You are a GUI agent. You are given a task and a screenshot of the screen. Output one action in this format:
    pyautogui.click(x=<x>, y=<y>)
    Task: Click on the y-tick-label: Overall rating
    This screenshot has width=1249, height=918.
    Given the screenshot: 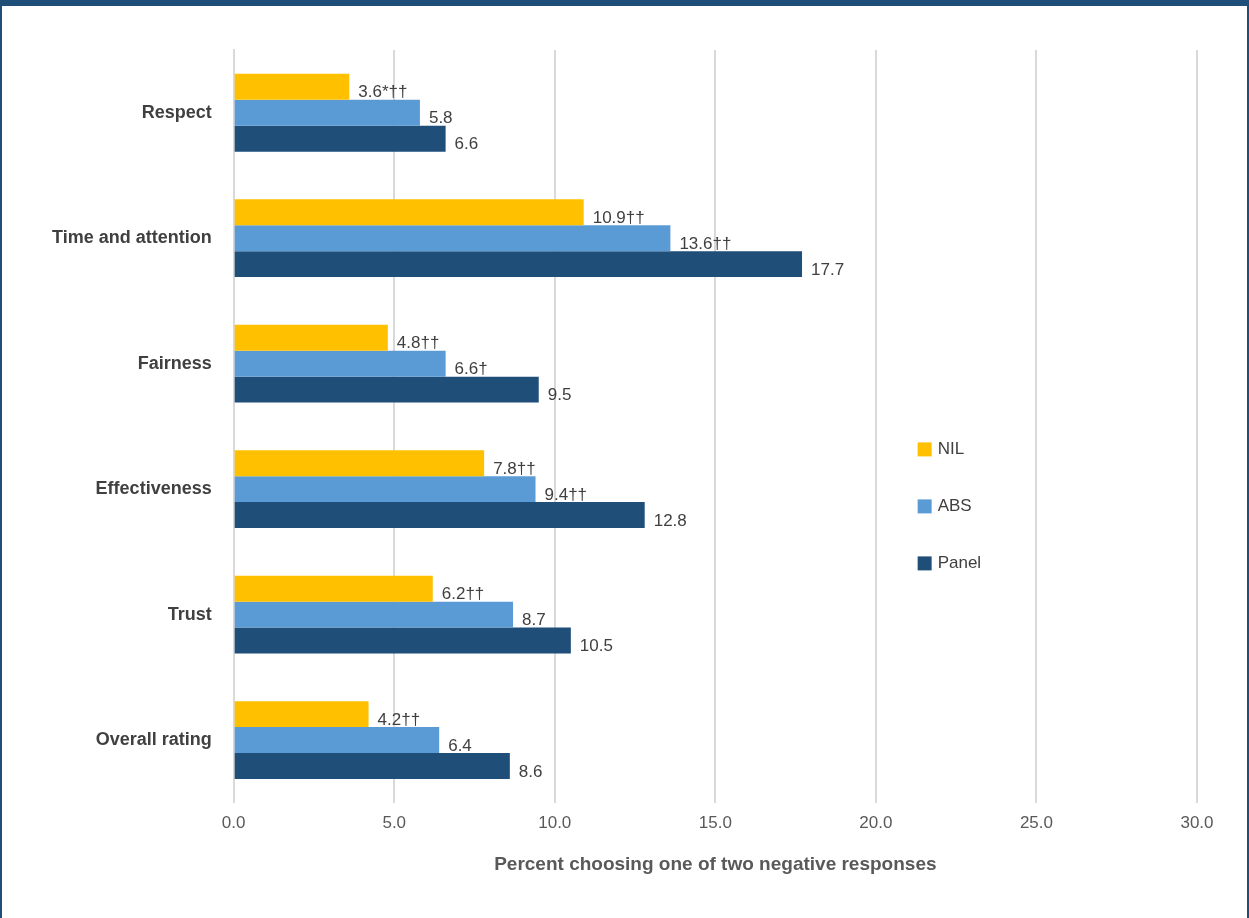 What is the action you would take?
    pyautogui.click(x=153, y=739)
    